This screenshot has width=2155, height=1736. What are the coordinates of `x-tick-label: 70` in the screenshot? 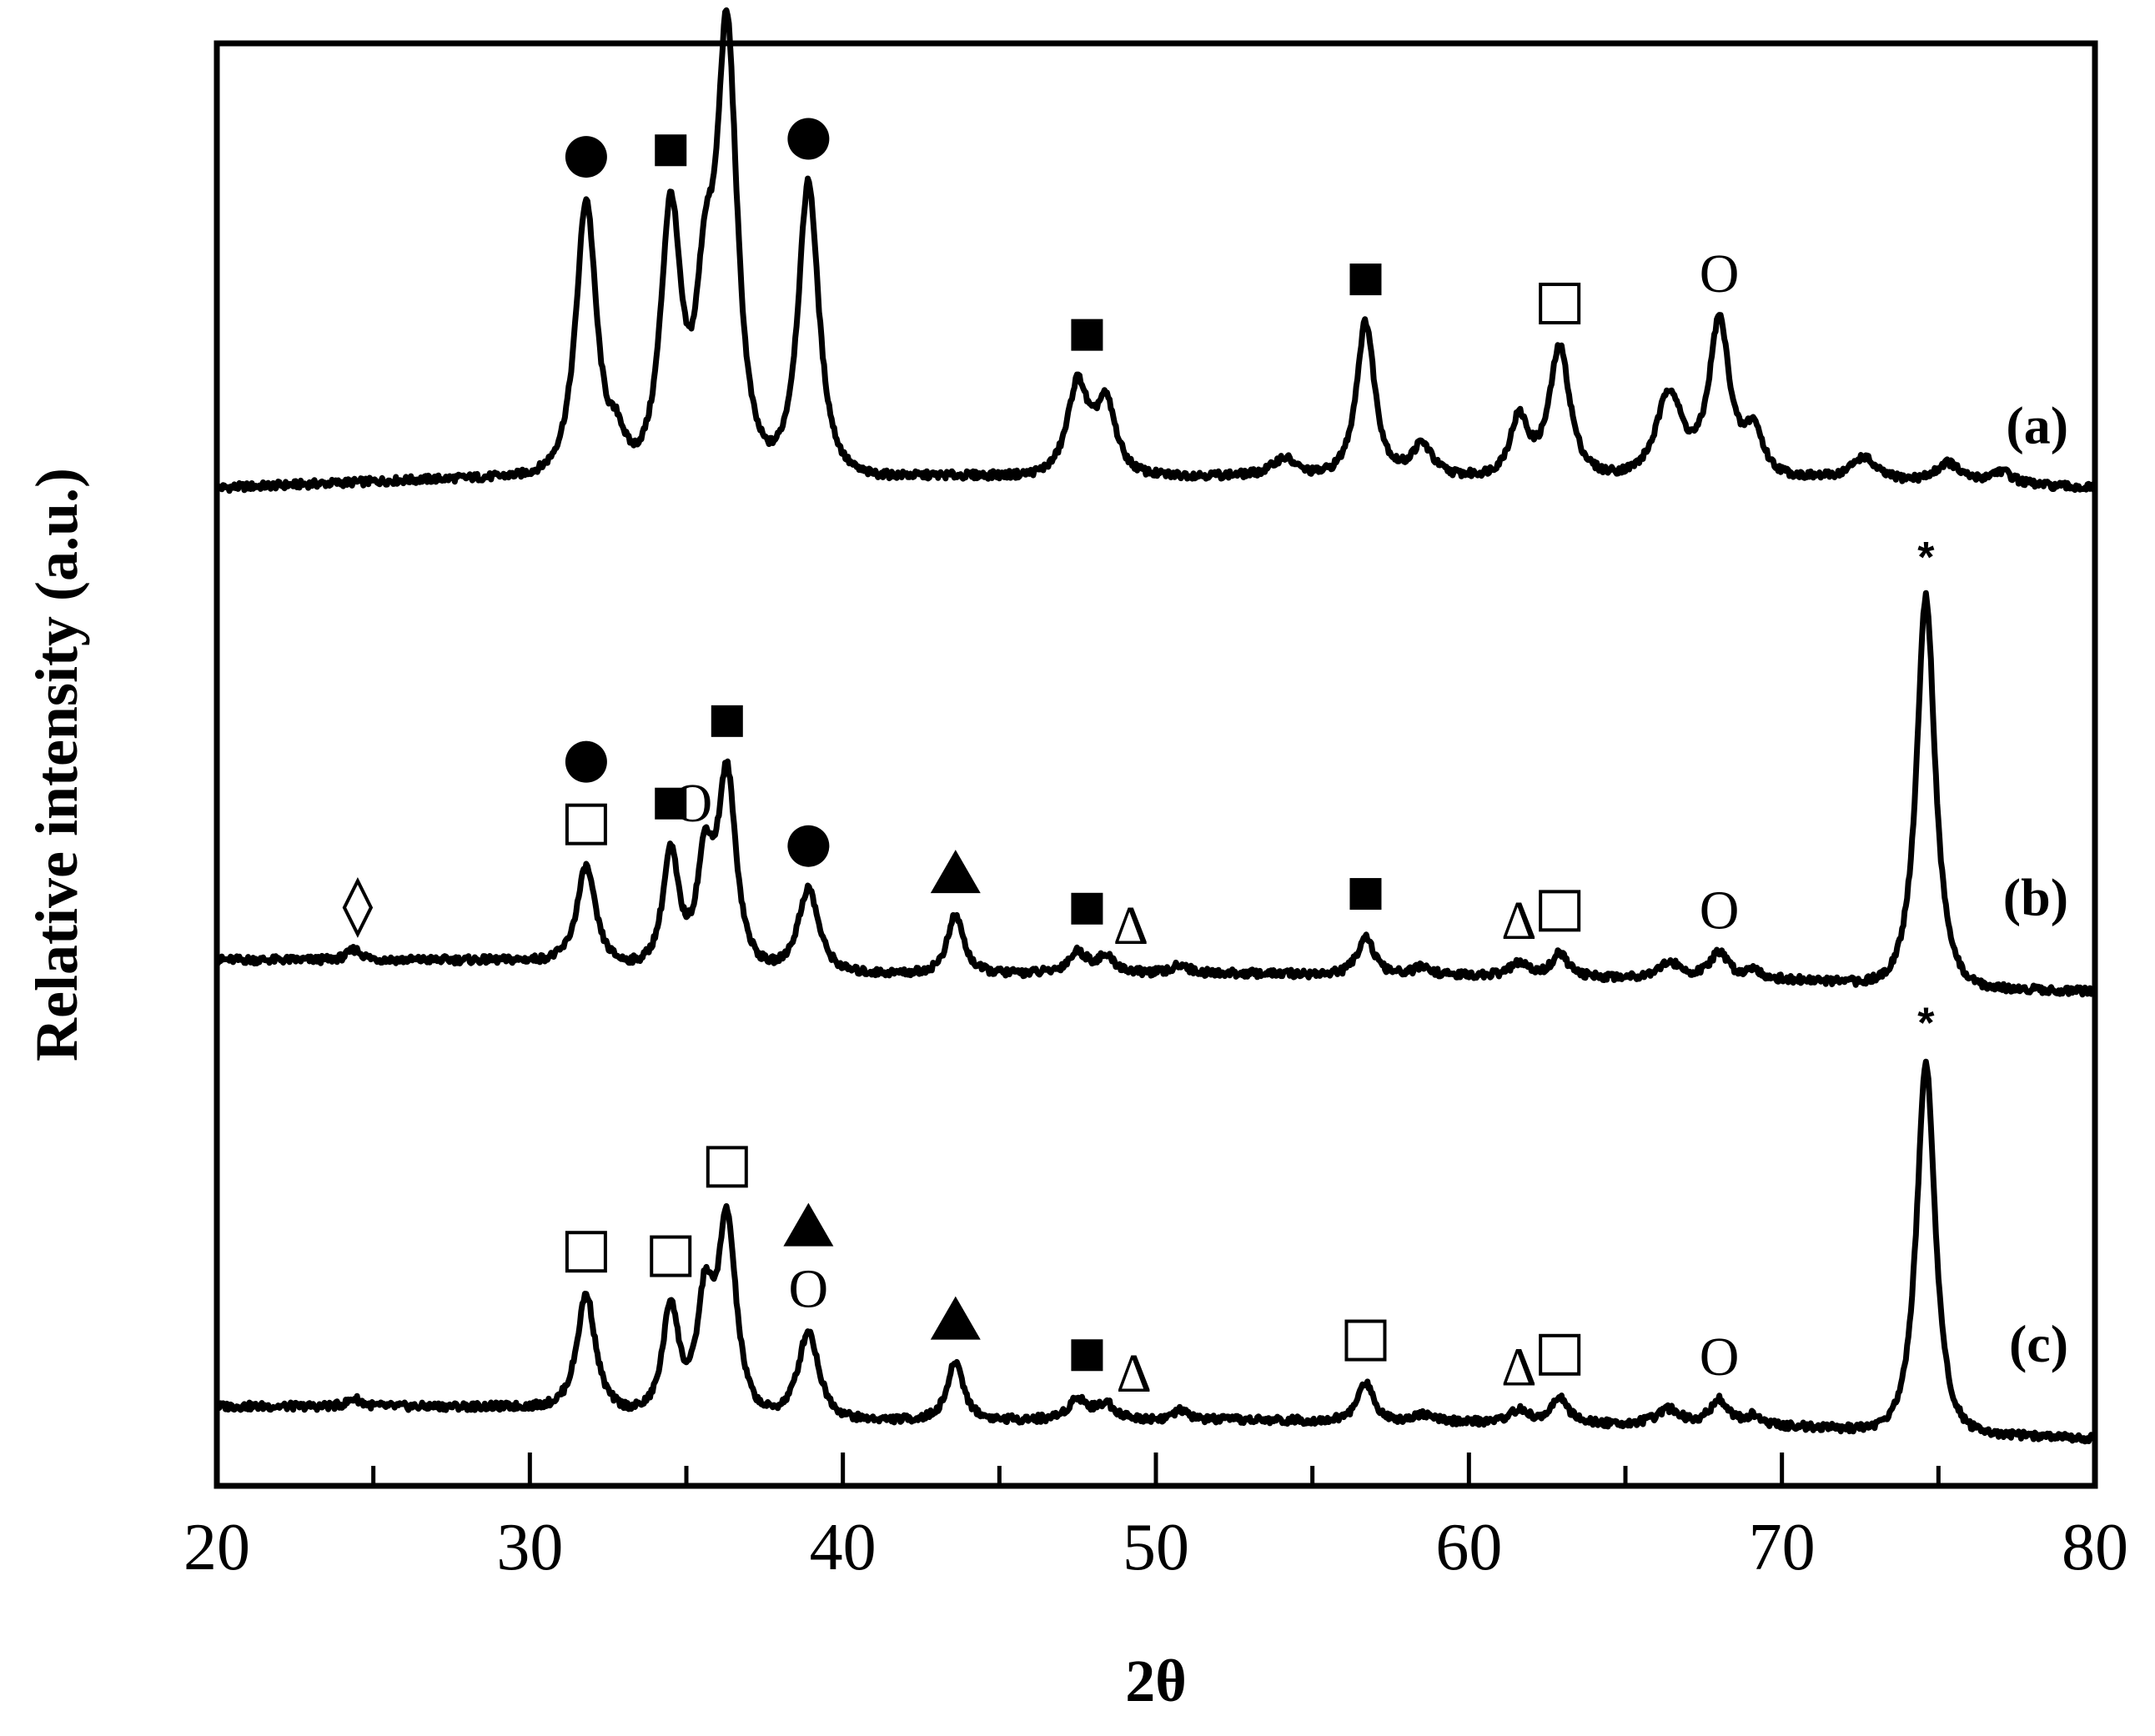 It's located at (1782, 1547).